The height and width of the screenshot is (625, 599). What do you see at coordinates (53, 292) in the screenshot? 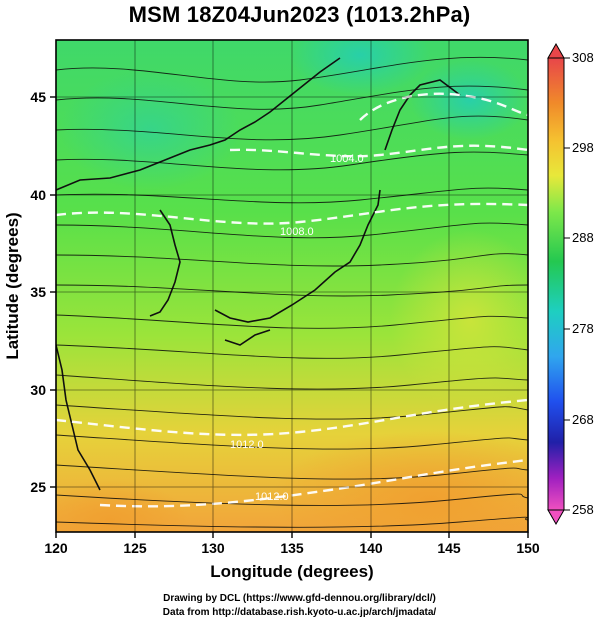
I see `y-tick-marks` at bounding box center [53, 292].